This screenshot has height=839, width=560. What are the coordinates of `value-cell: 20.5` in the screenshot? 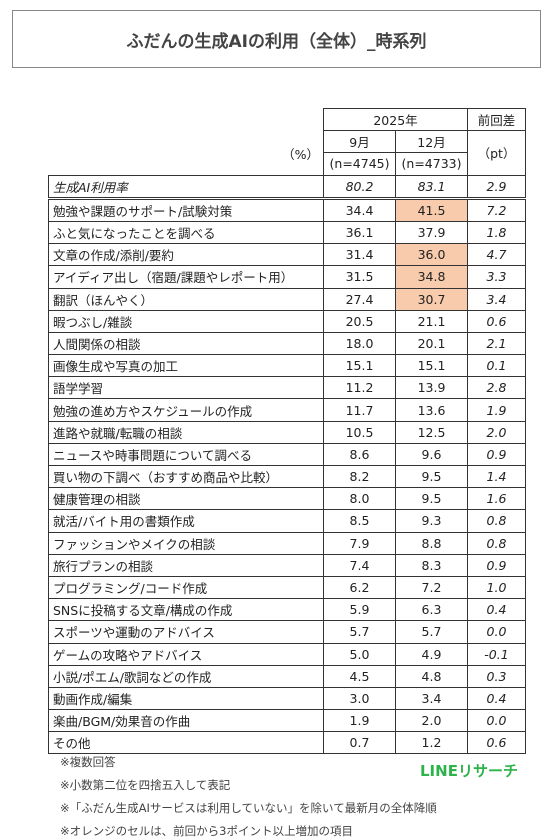 It's located at (359, 321).